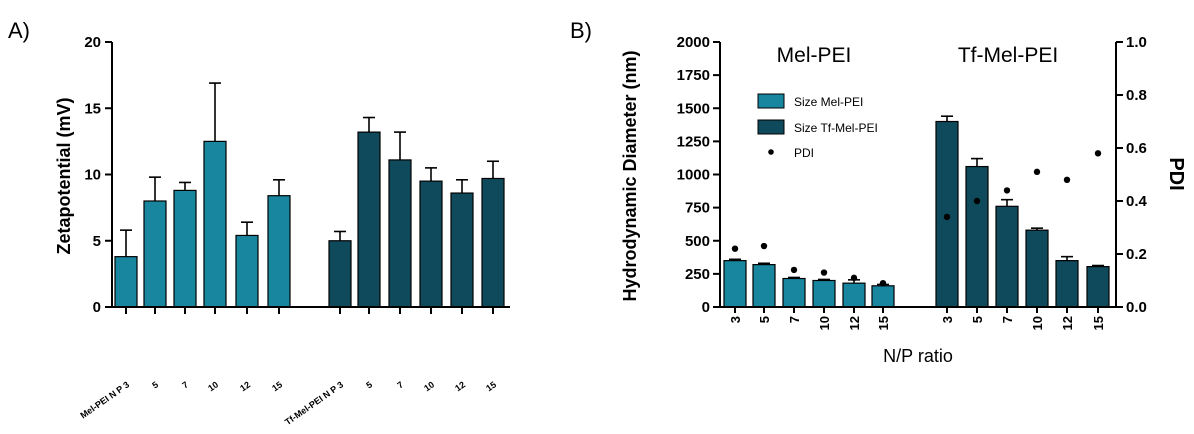 The width and height of the screenshot is (1194, 434). I want to click on panel-b-y-tick-label: 750, so click(697, 208).